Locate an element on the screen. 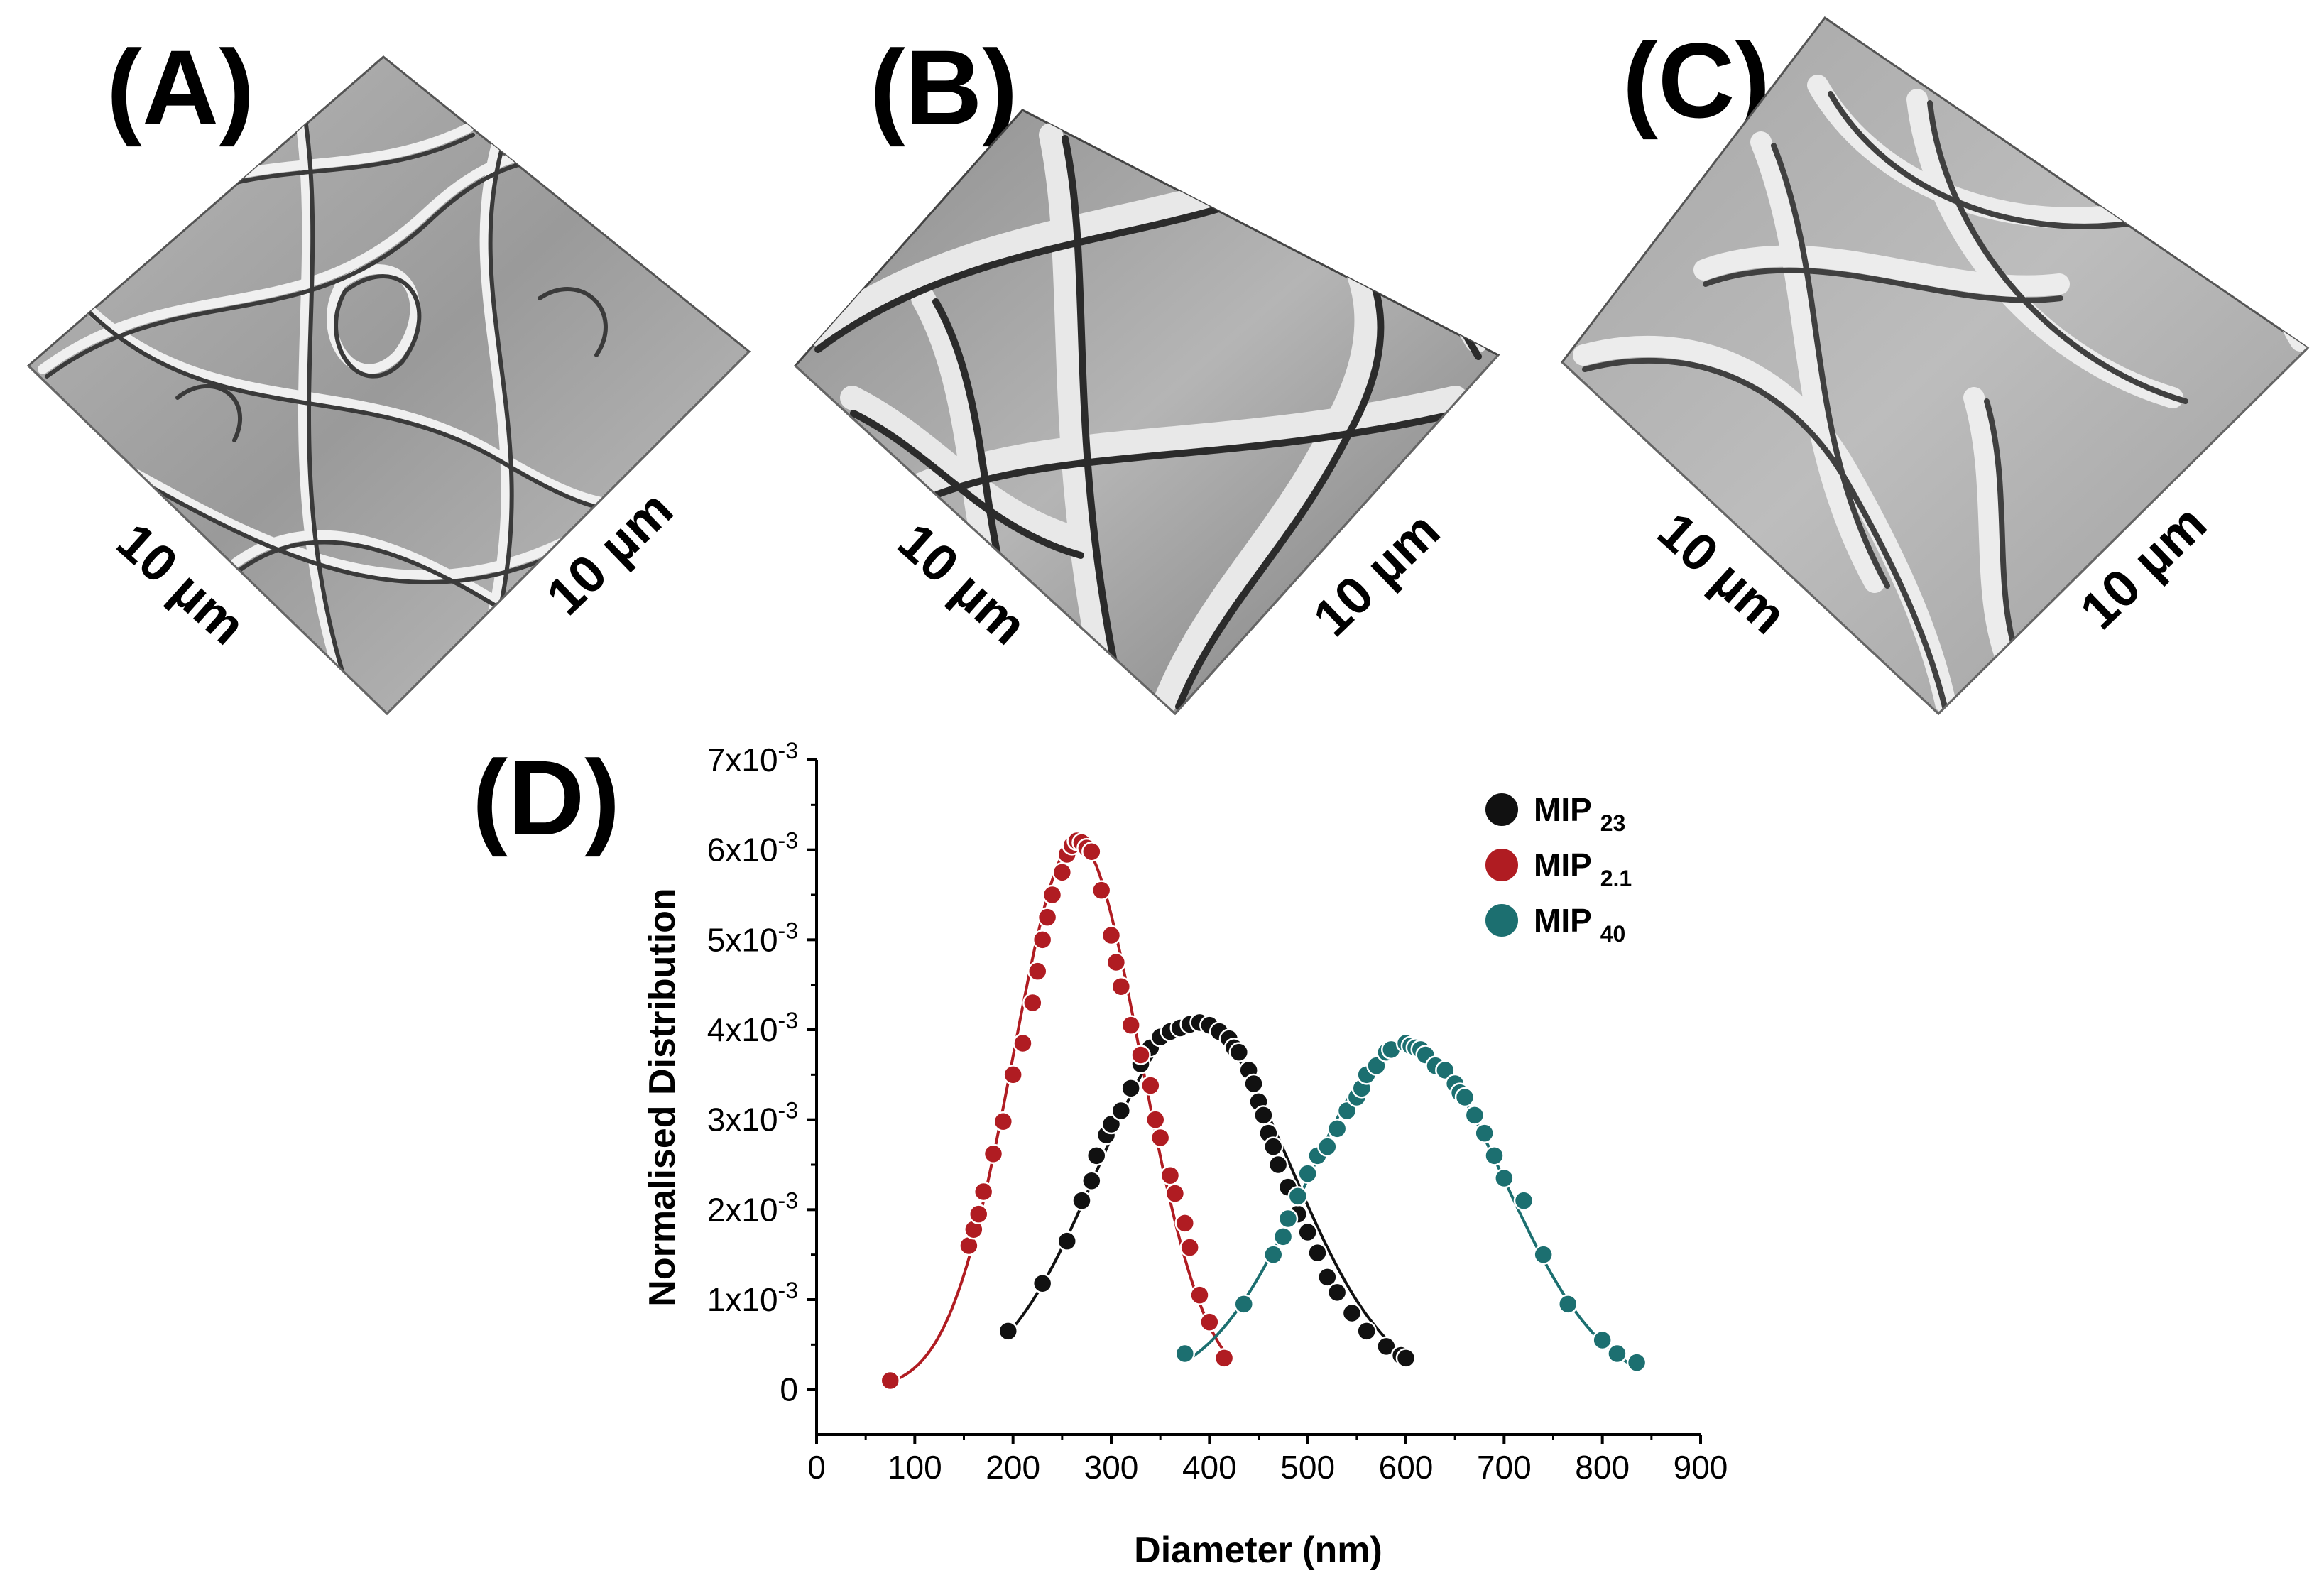  legend-label: MIP 23 is located at coordinates (1579, 813).